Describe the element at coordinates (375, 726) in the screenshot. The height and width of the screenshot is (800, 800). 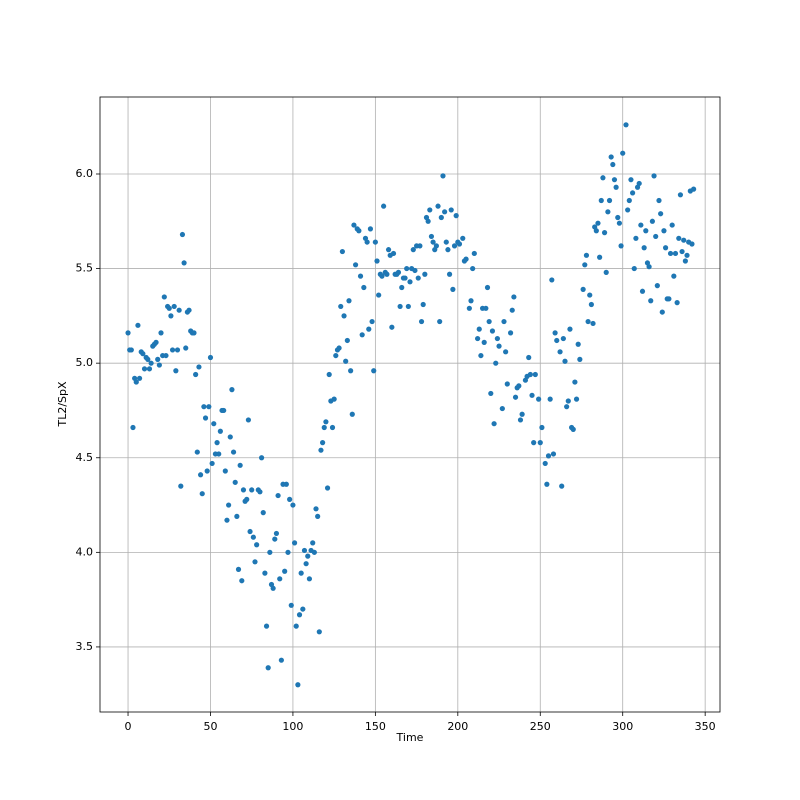
I see `x-tick-label: 150` at that location.